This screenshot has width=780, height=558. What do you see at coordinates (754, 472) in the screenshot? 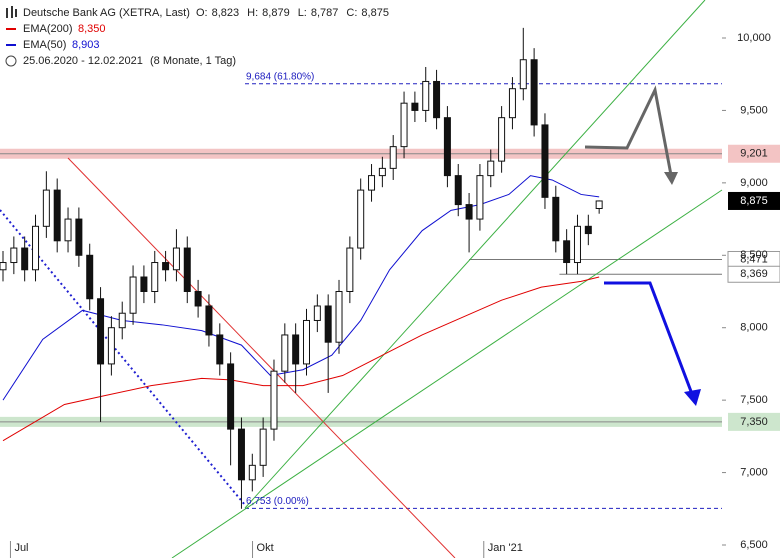
I see `y-tick-label: 7,000` at bounding box center [754, 472].